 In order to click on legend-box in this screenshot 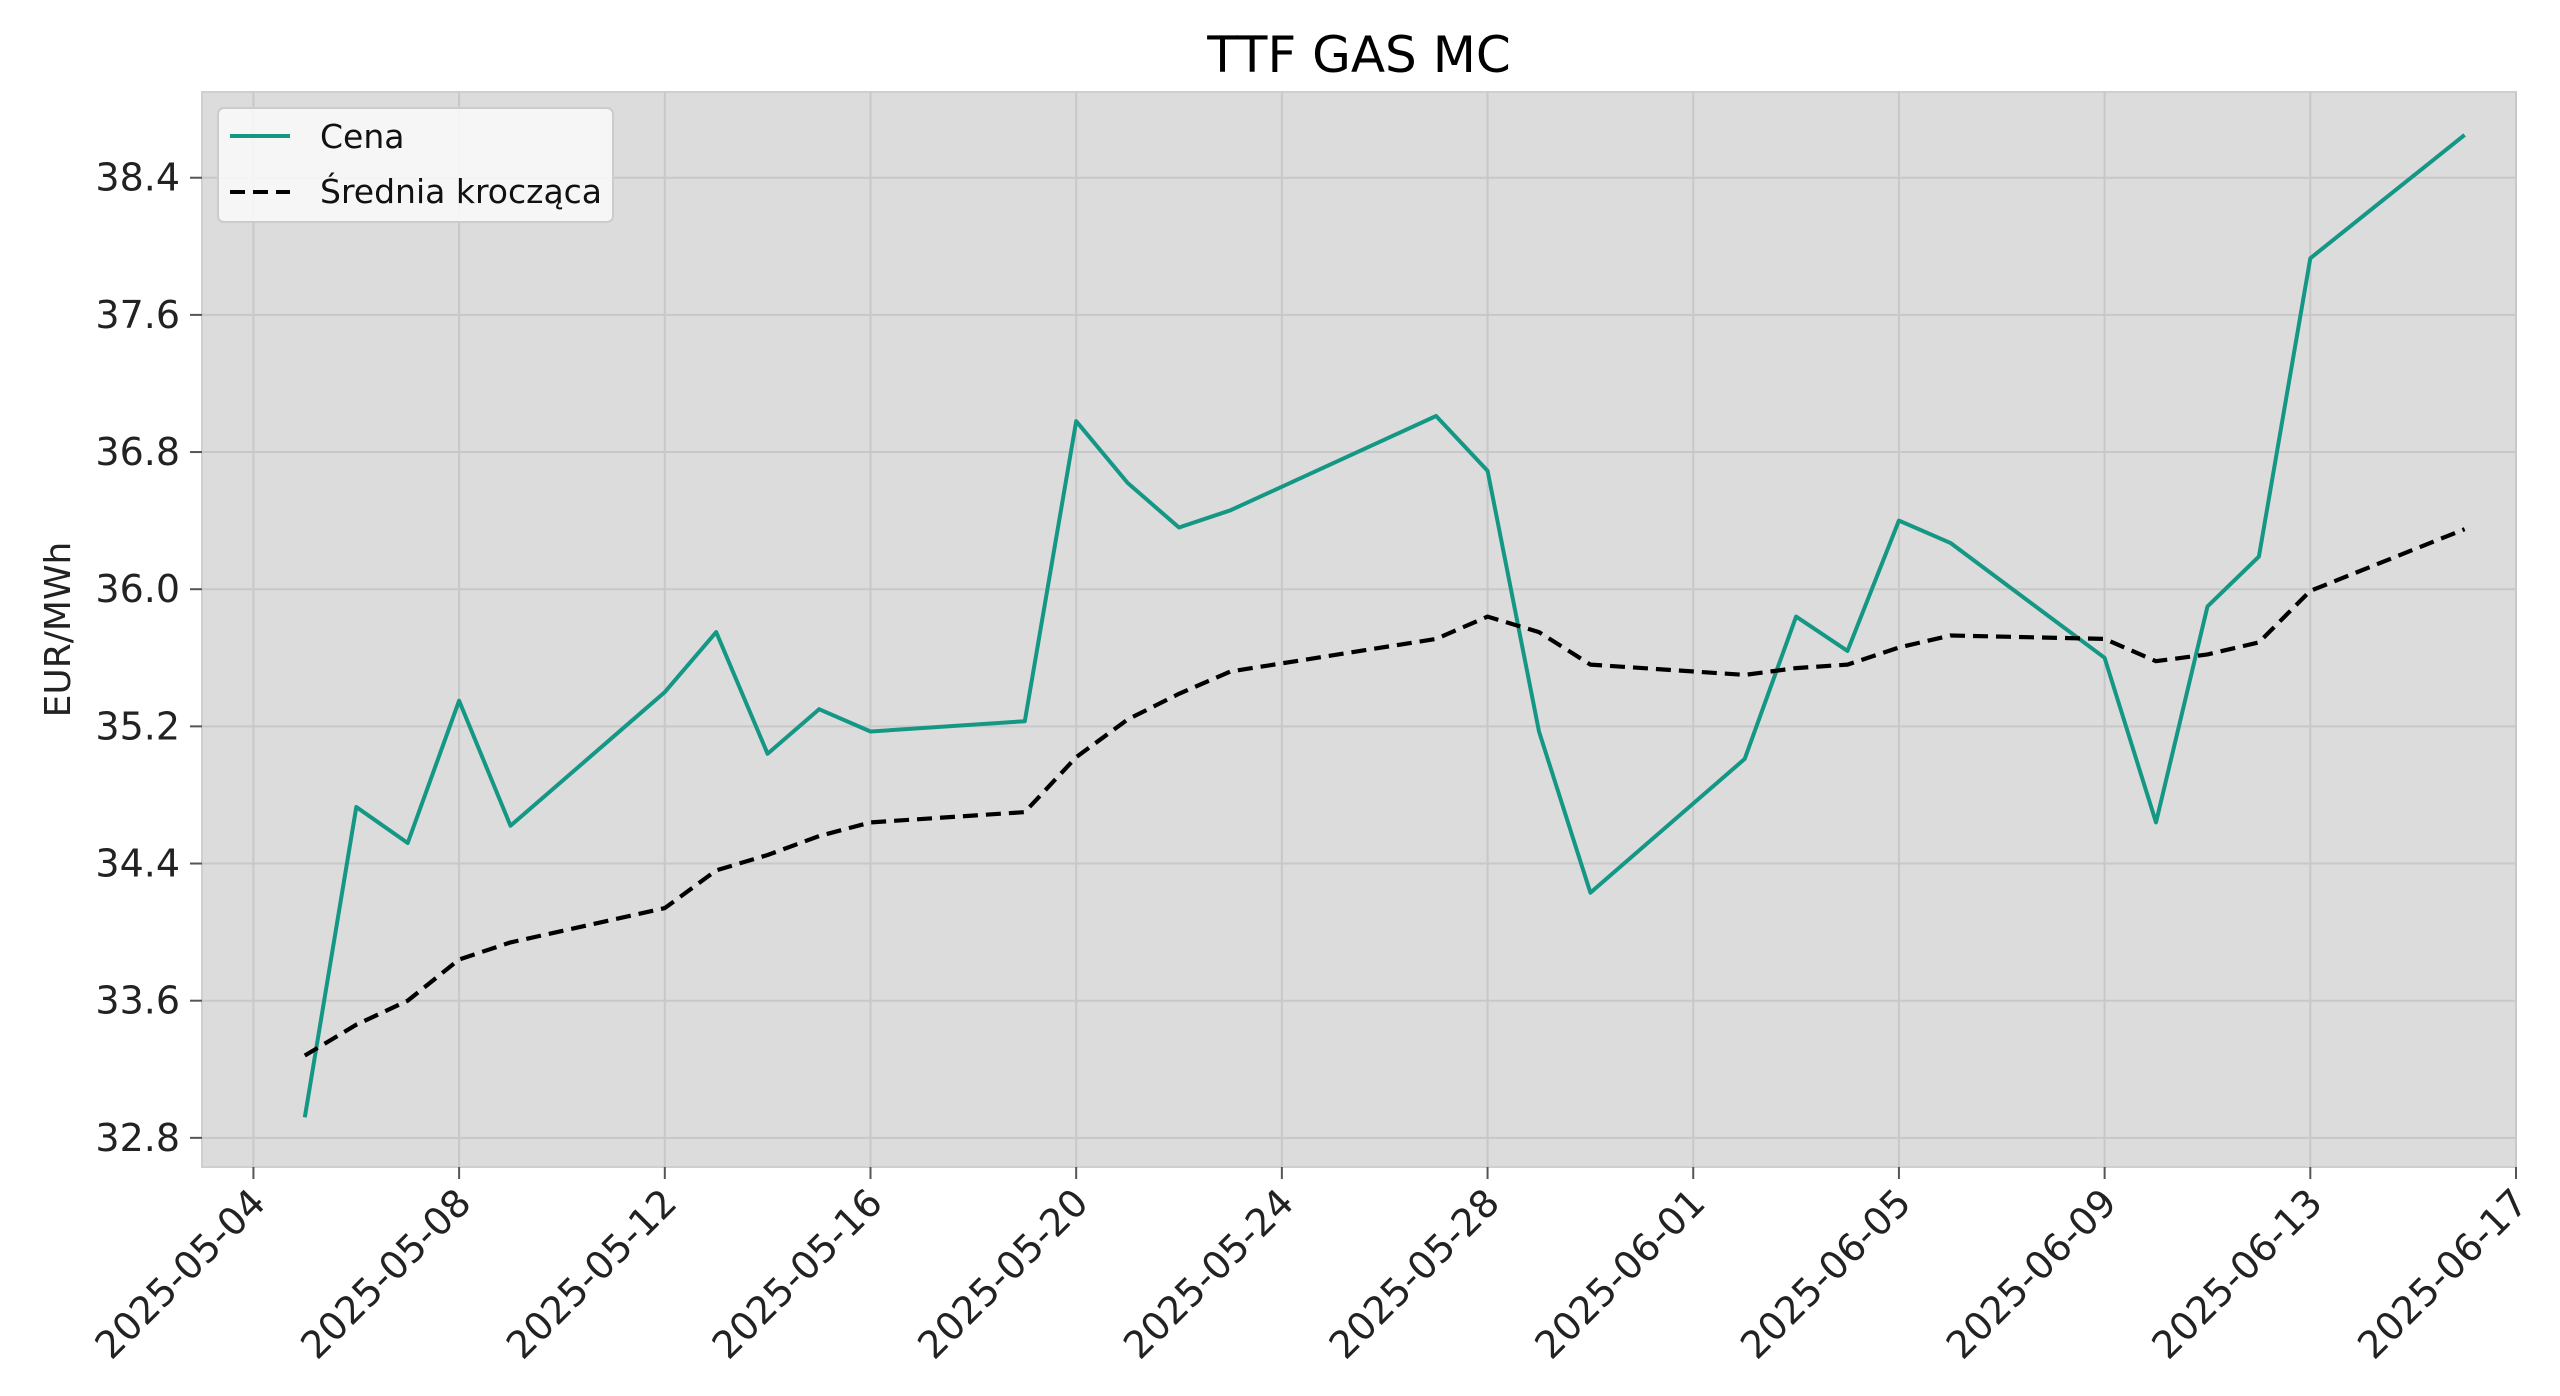, I will do `click(415, 165)`.